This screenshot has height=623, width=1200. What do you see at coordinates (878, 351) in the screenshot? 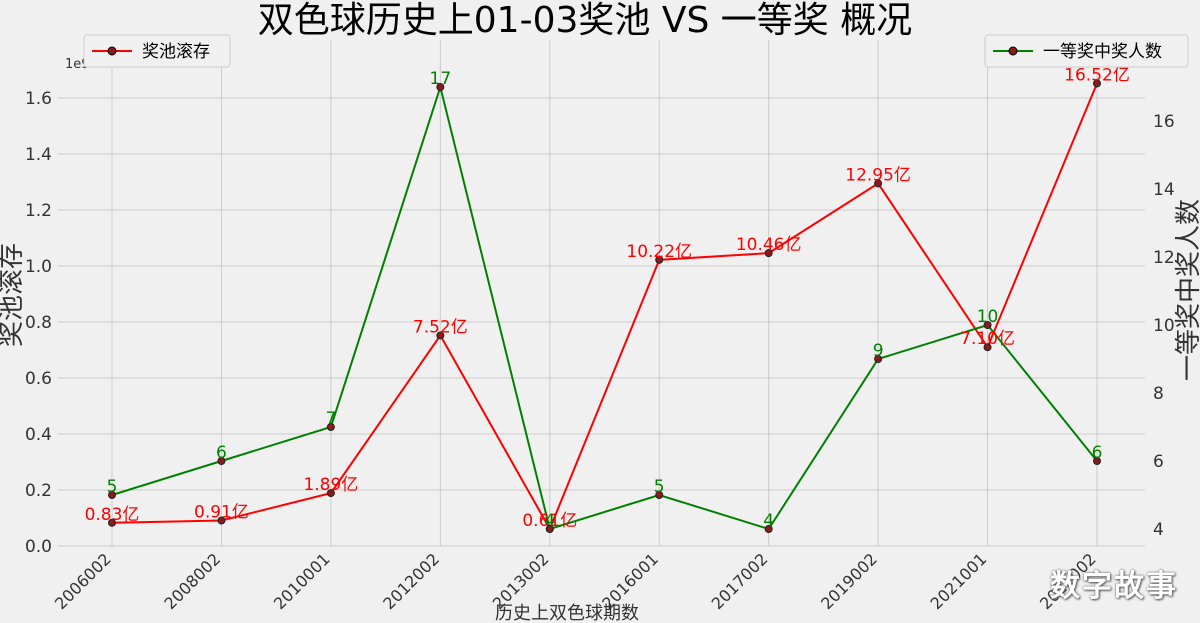
I see `series-1-data-label: 9` at bounding box center [878, 351].